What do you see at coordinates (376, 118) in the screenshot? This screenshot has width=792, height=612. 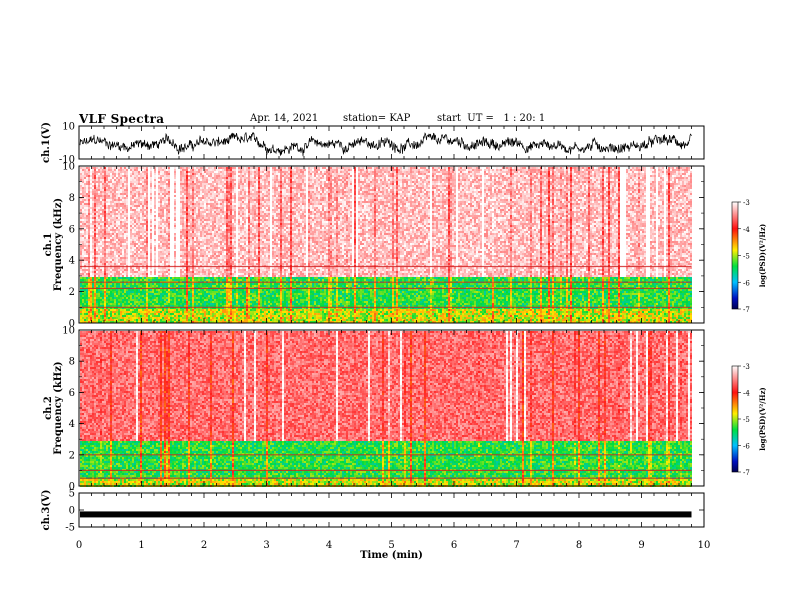 I see `station-label: station= KAP` at bounding box center [376, 118].